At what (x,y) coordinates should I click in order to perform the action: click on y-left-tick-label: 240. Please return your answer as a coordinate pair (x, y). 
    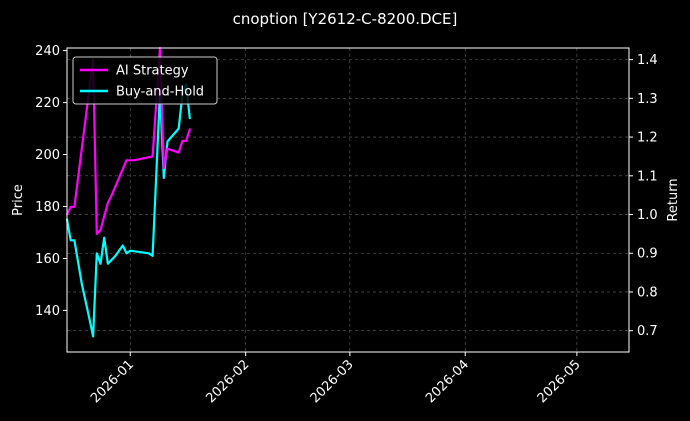
    Looking at the image, I should click on (47, 51).